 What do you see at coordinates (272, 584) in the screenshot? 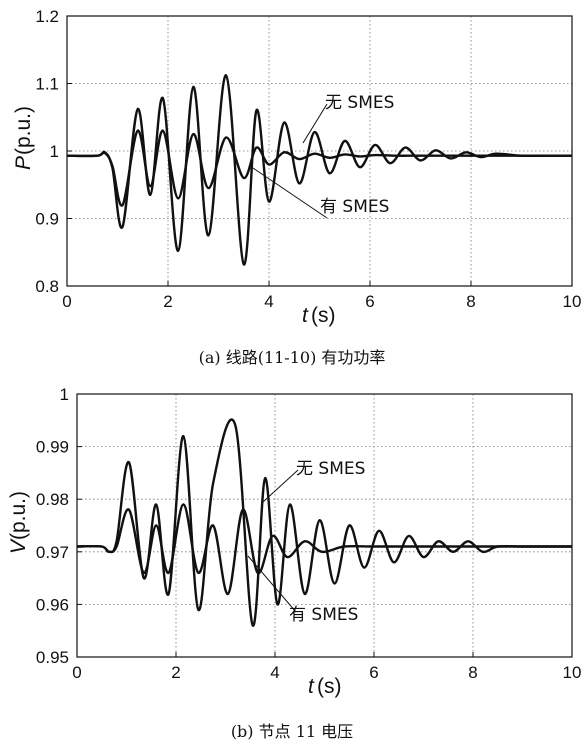
I see `chart-b-annotation-leader-with-smes` at bounding box center [272, 584].